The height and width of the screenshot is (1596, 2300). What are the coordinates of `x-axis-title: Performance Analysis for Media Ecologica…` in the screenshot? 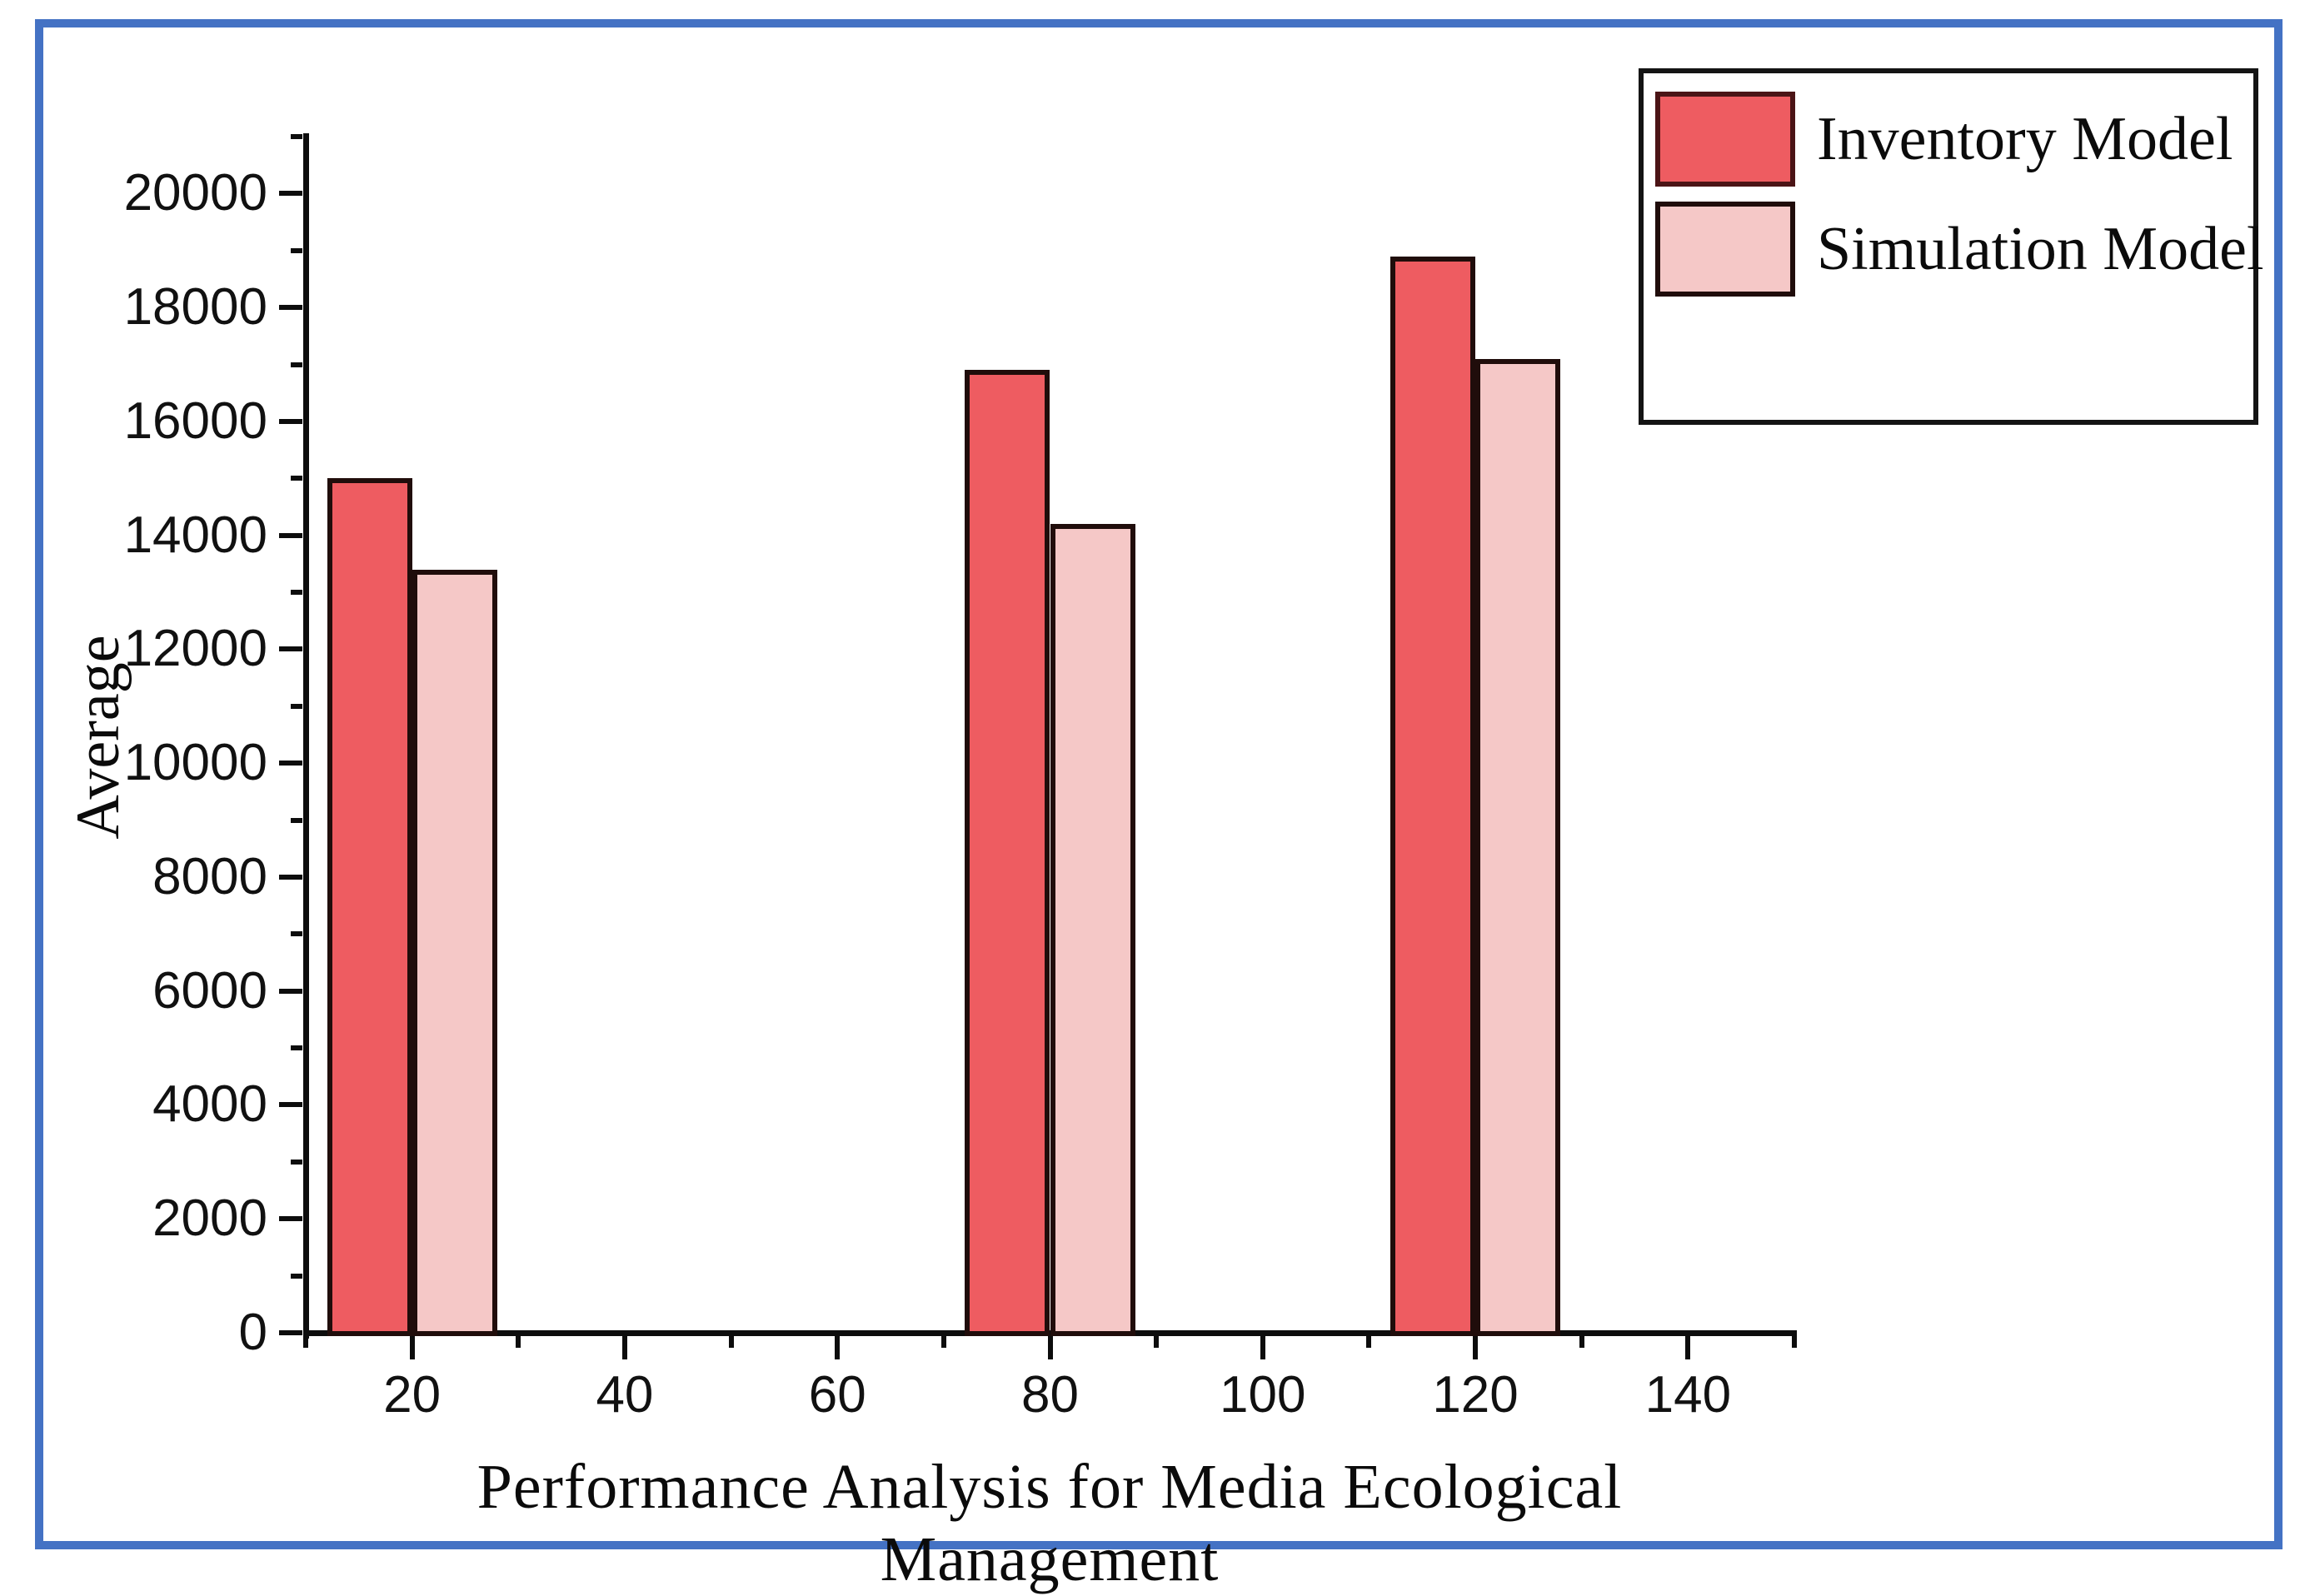 It's located at (1049, 1523).